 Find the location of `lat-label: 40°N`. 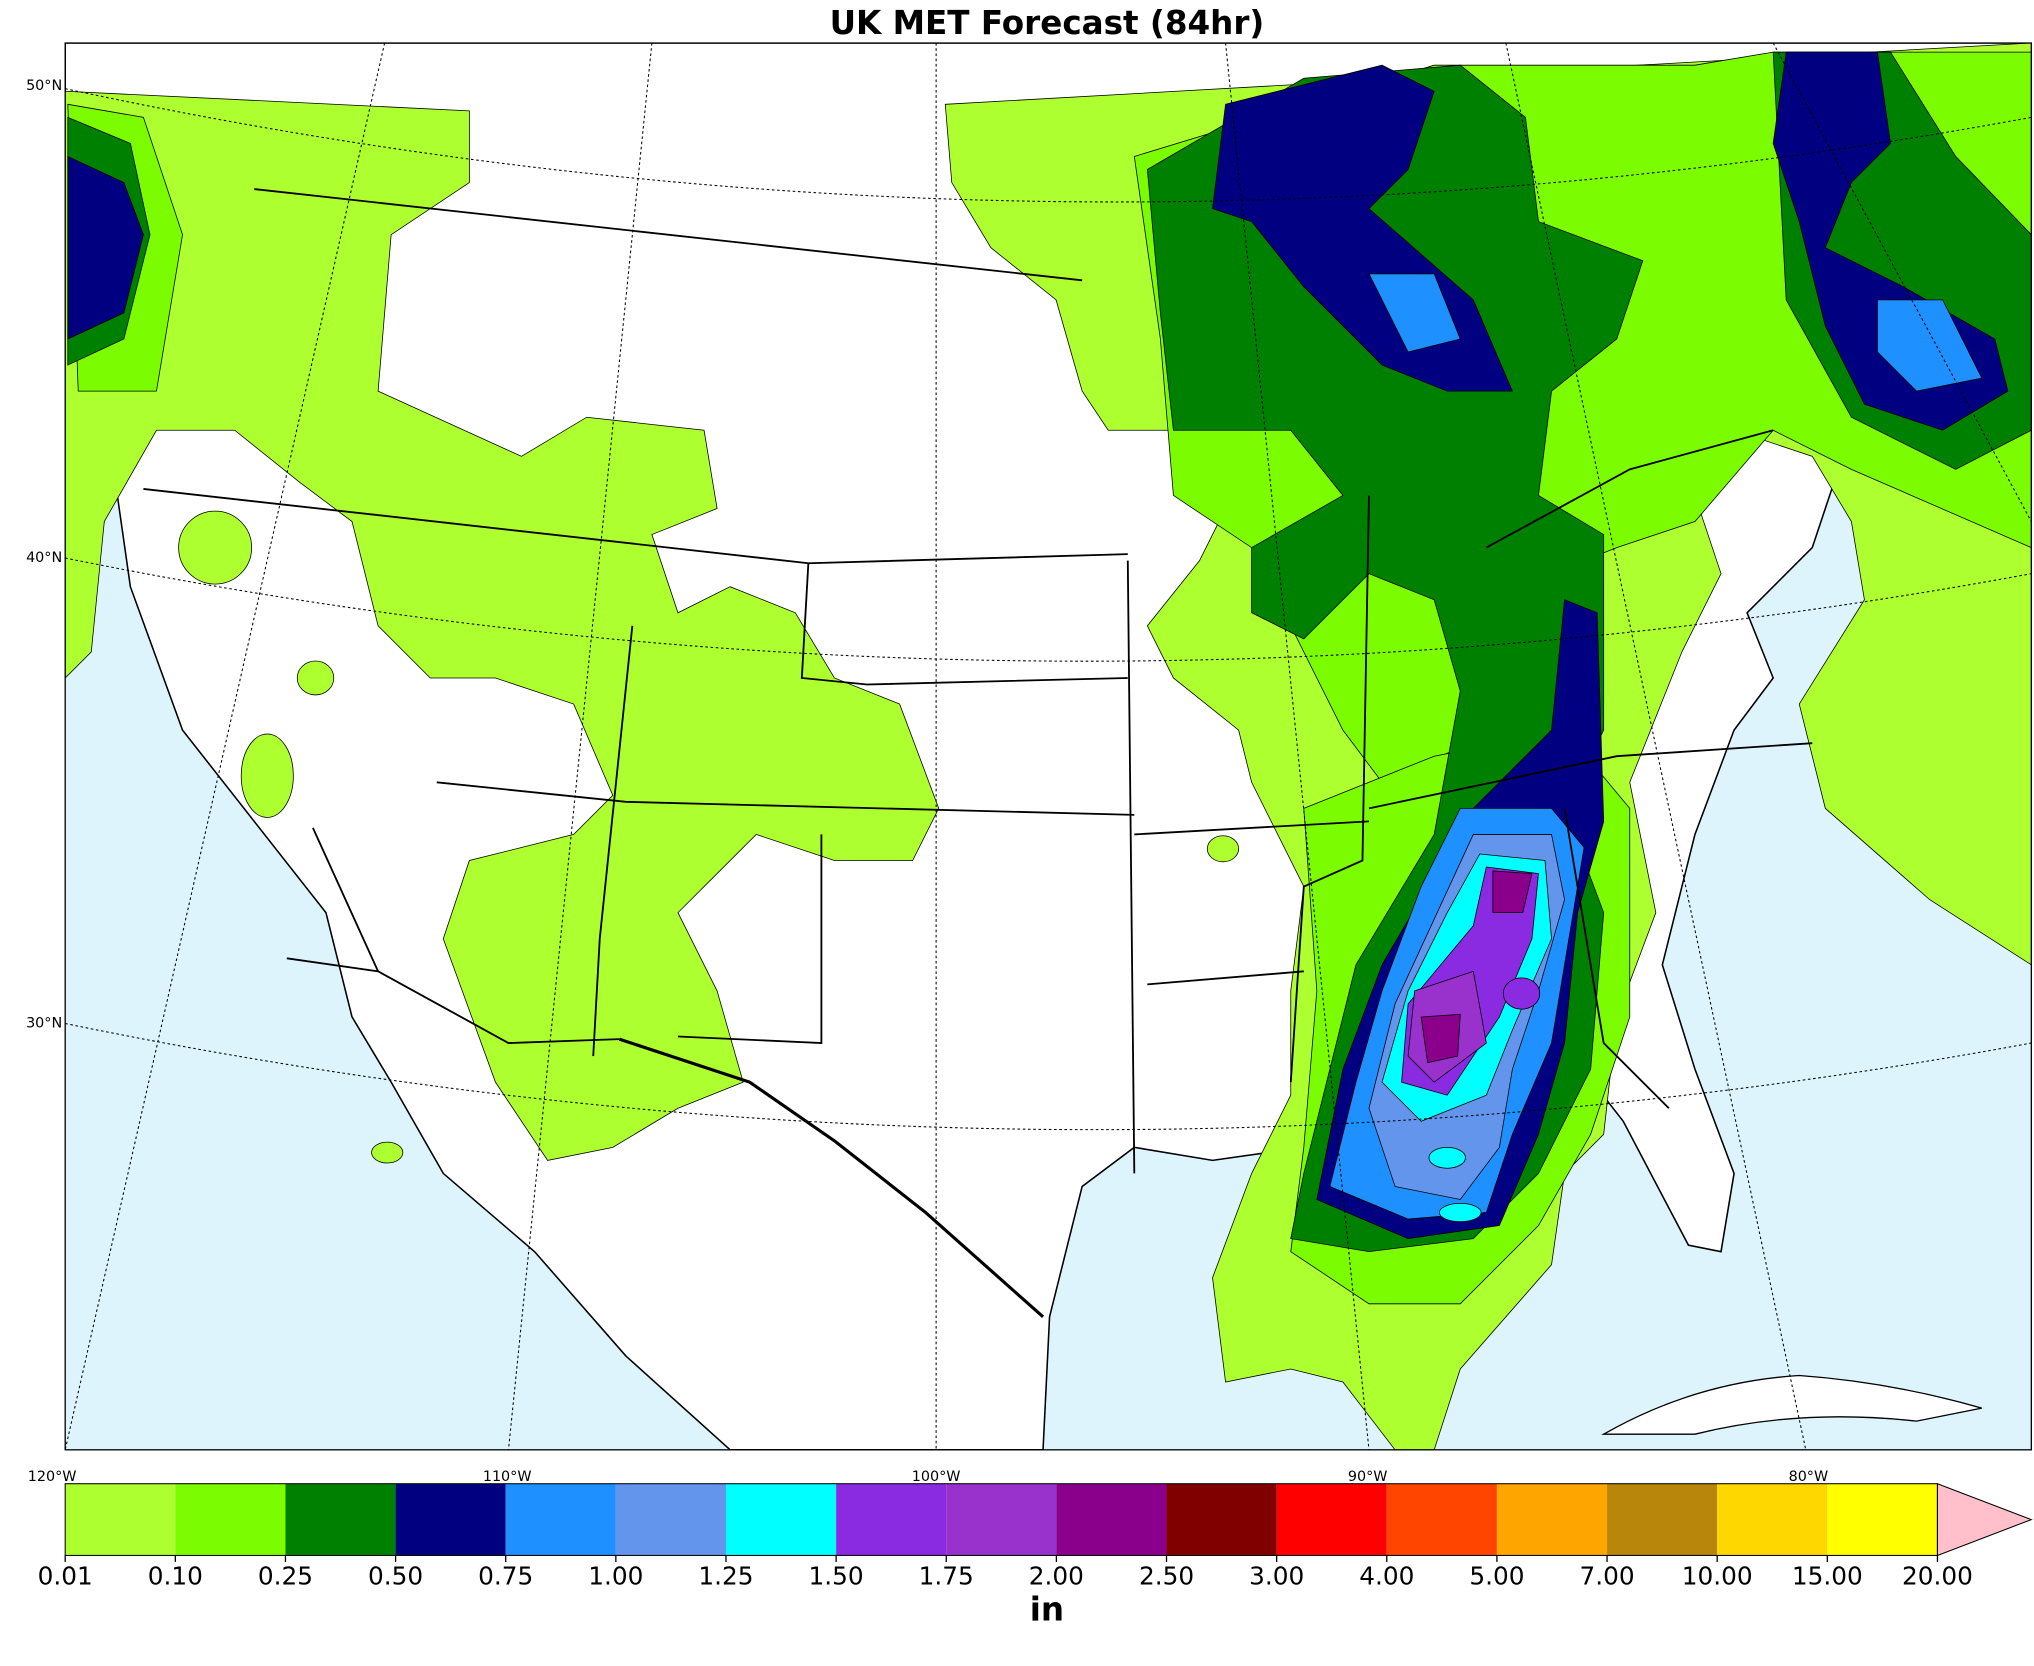

lat-label: 40°N is located at coordinates (44, 558).